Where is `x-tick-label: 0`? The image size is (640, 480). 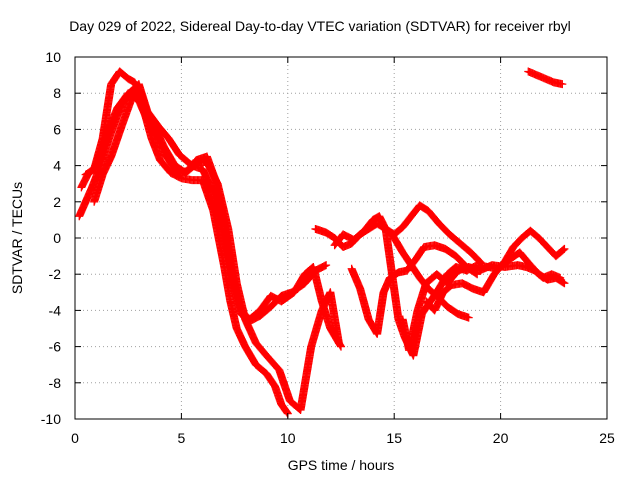 x-tick-label: 0 is located at coordinates (75, 438).